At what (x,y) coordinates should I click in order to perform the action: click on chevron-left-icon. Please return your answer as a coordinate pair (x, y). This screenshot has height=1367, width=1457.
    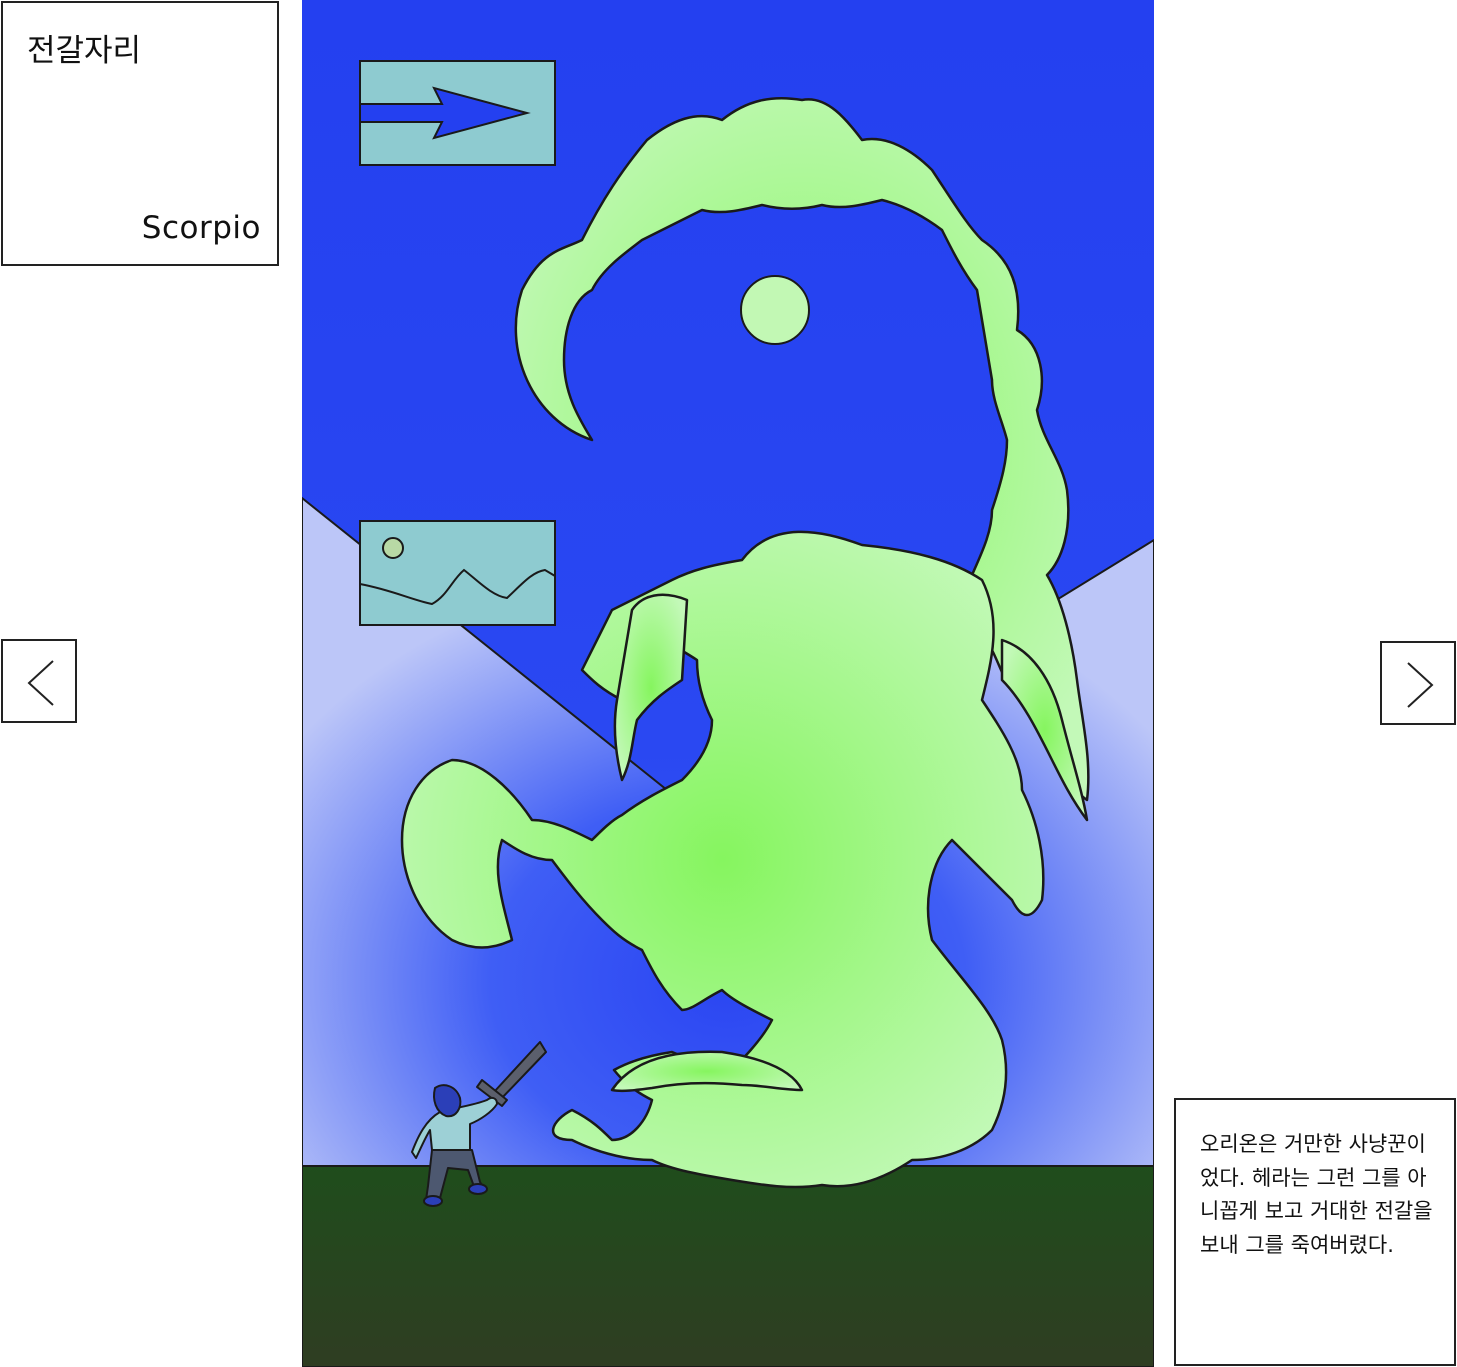
    Looking at the image, I should click on (40, 683).